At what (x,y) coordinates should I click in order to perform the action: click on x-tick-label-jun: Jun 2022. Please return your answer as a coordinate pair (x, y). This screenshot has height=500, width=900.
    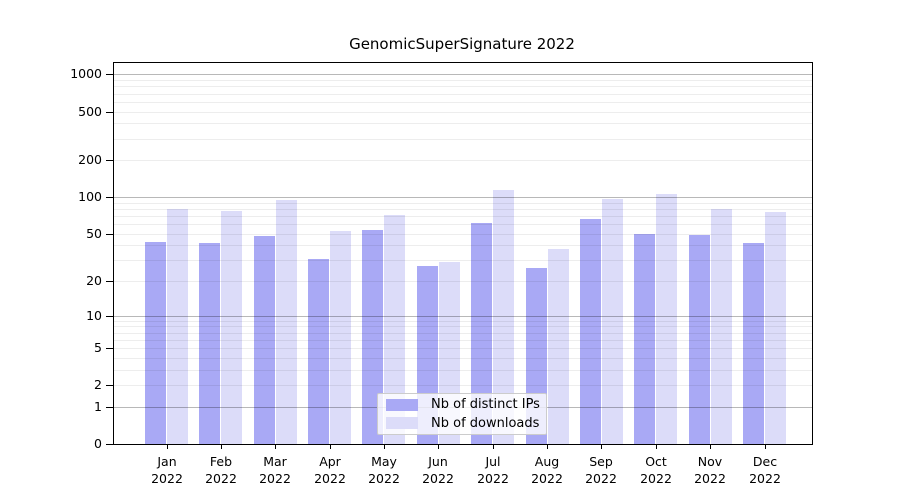
    Looking at the image, I should click on (438, 470).